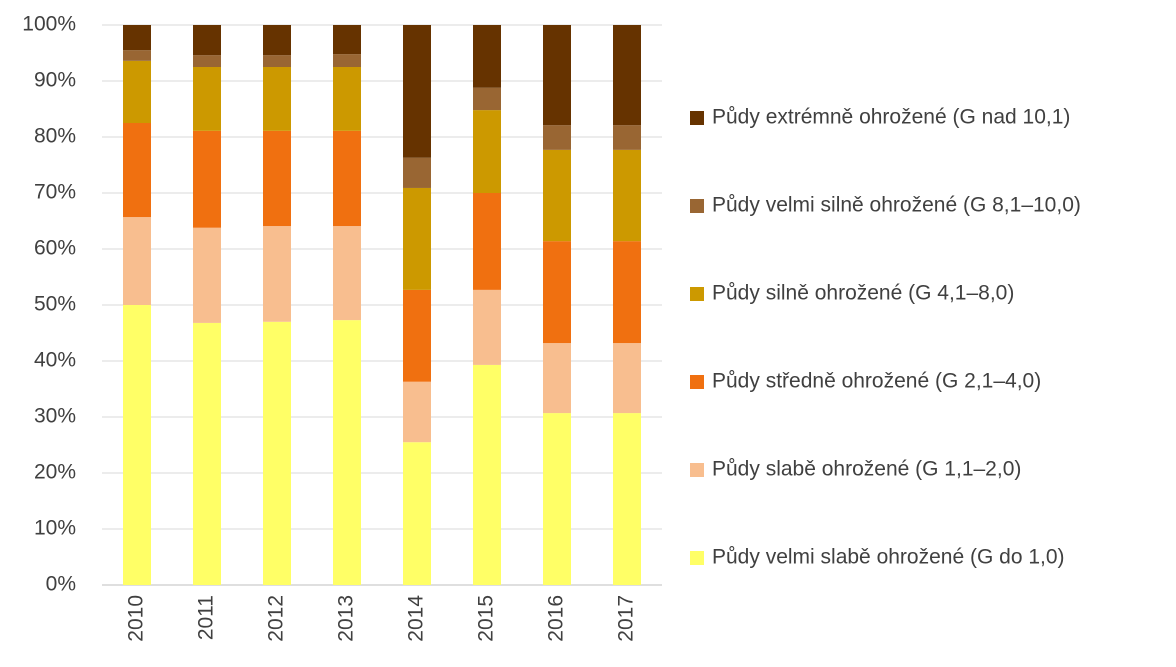  Describe the element at coordinates (876, 381) in the screenshot. I see `legend-label: Půdy středně ohrožené (G 2,1–4,0)` at that location.